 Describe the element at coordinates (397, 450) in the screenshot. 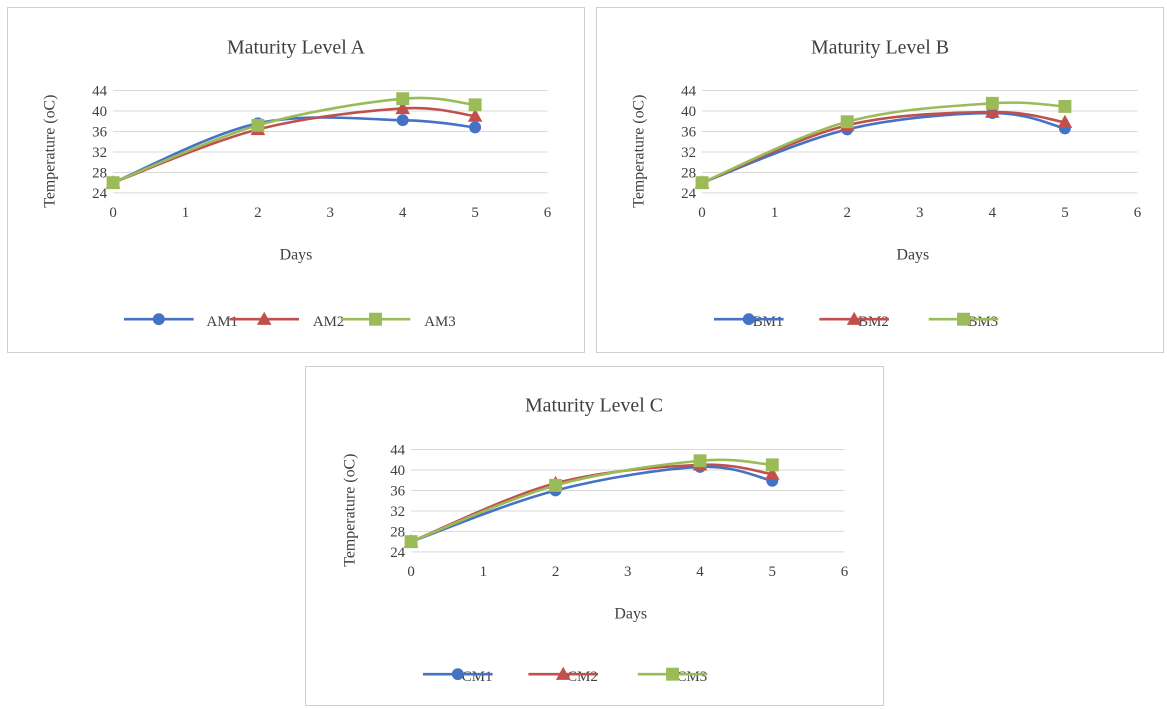

I see `y-tick-label-c-44: 44` at that location.